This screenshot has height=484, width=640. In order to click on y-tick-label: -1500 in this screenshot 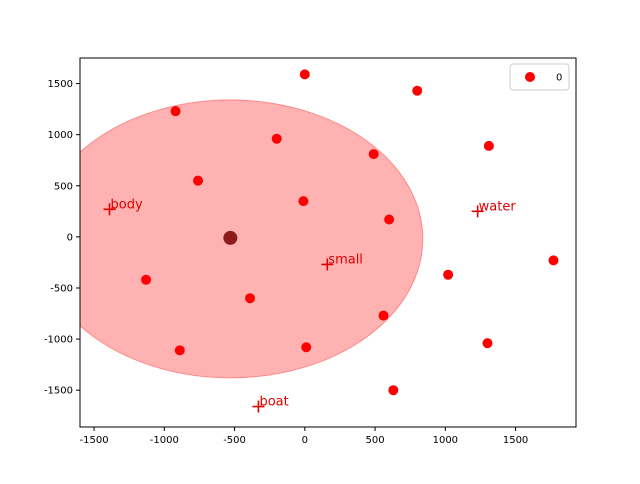, I will do `click(58, 391)`.